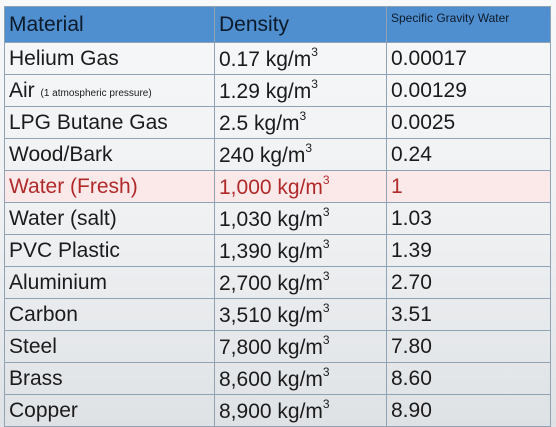 Image resolution: width=556 pixels, height=427 pixels. What do you see at coordinates (109, 24) in the screenshot?
I see `header-material: Material` at bounding box center [109, 24].